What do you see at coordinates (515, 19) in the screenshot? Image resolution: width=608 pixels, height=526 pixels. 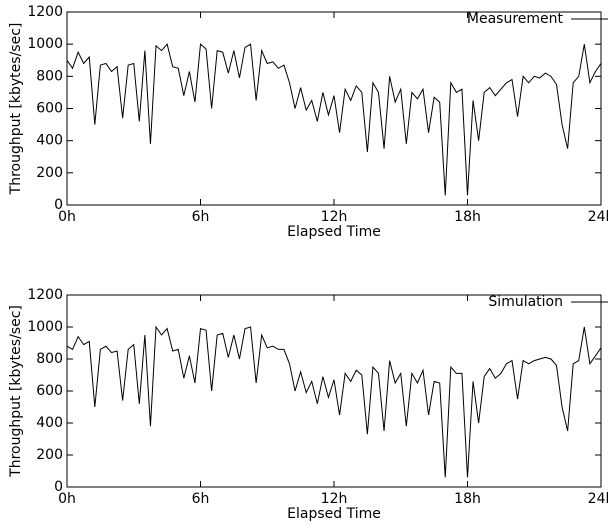 I see `legend-label: Measurement` at bounding box center [515, 19].